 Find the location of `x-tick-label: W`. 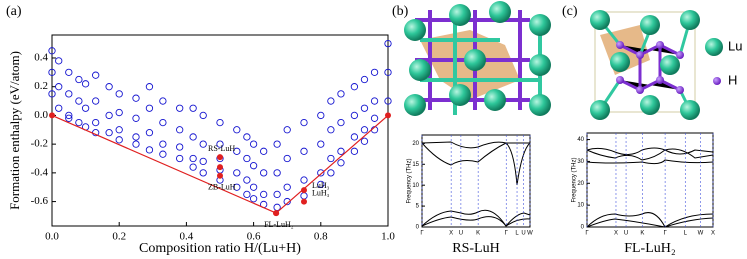

x-tick-label: W is located at coordinates (701, 234).